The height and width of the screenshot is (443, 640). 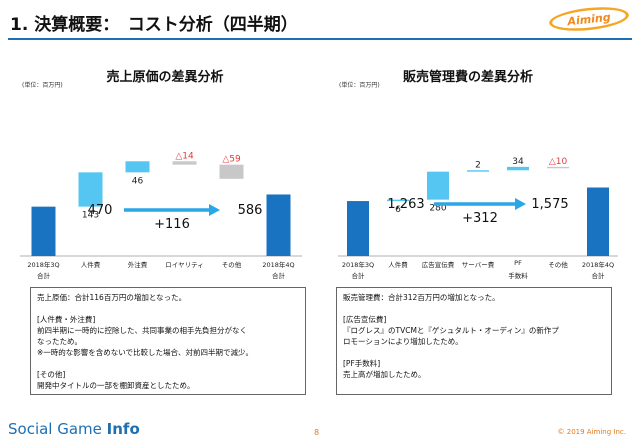 I want to click on left-x-label-5: 2018年4Q, so click(x=278, y=265).